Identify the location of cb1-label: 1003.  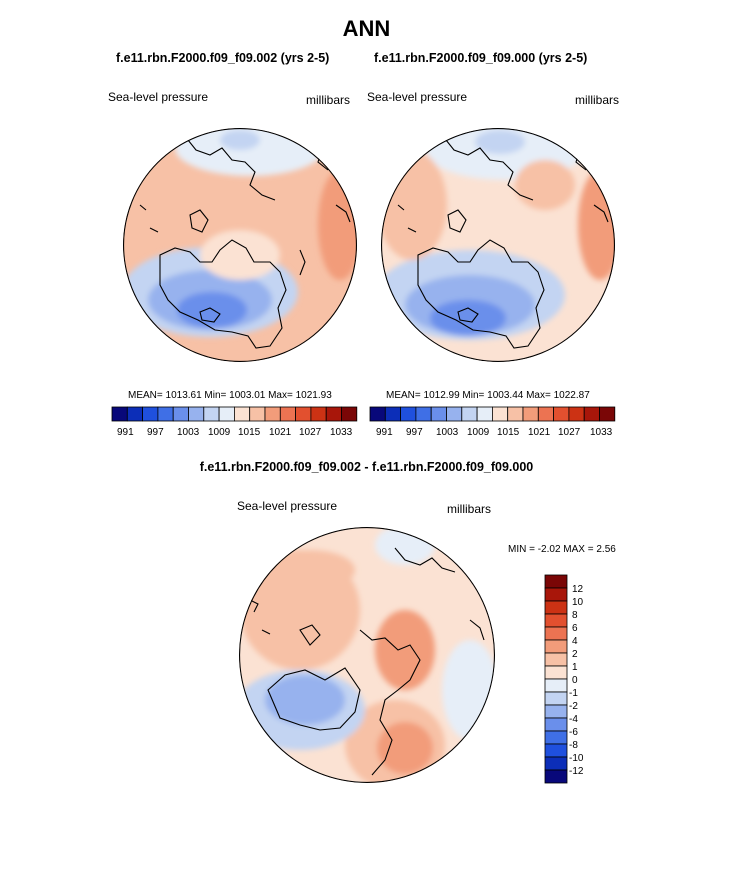
(188, 432).